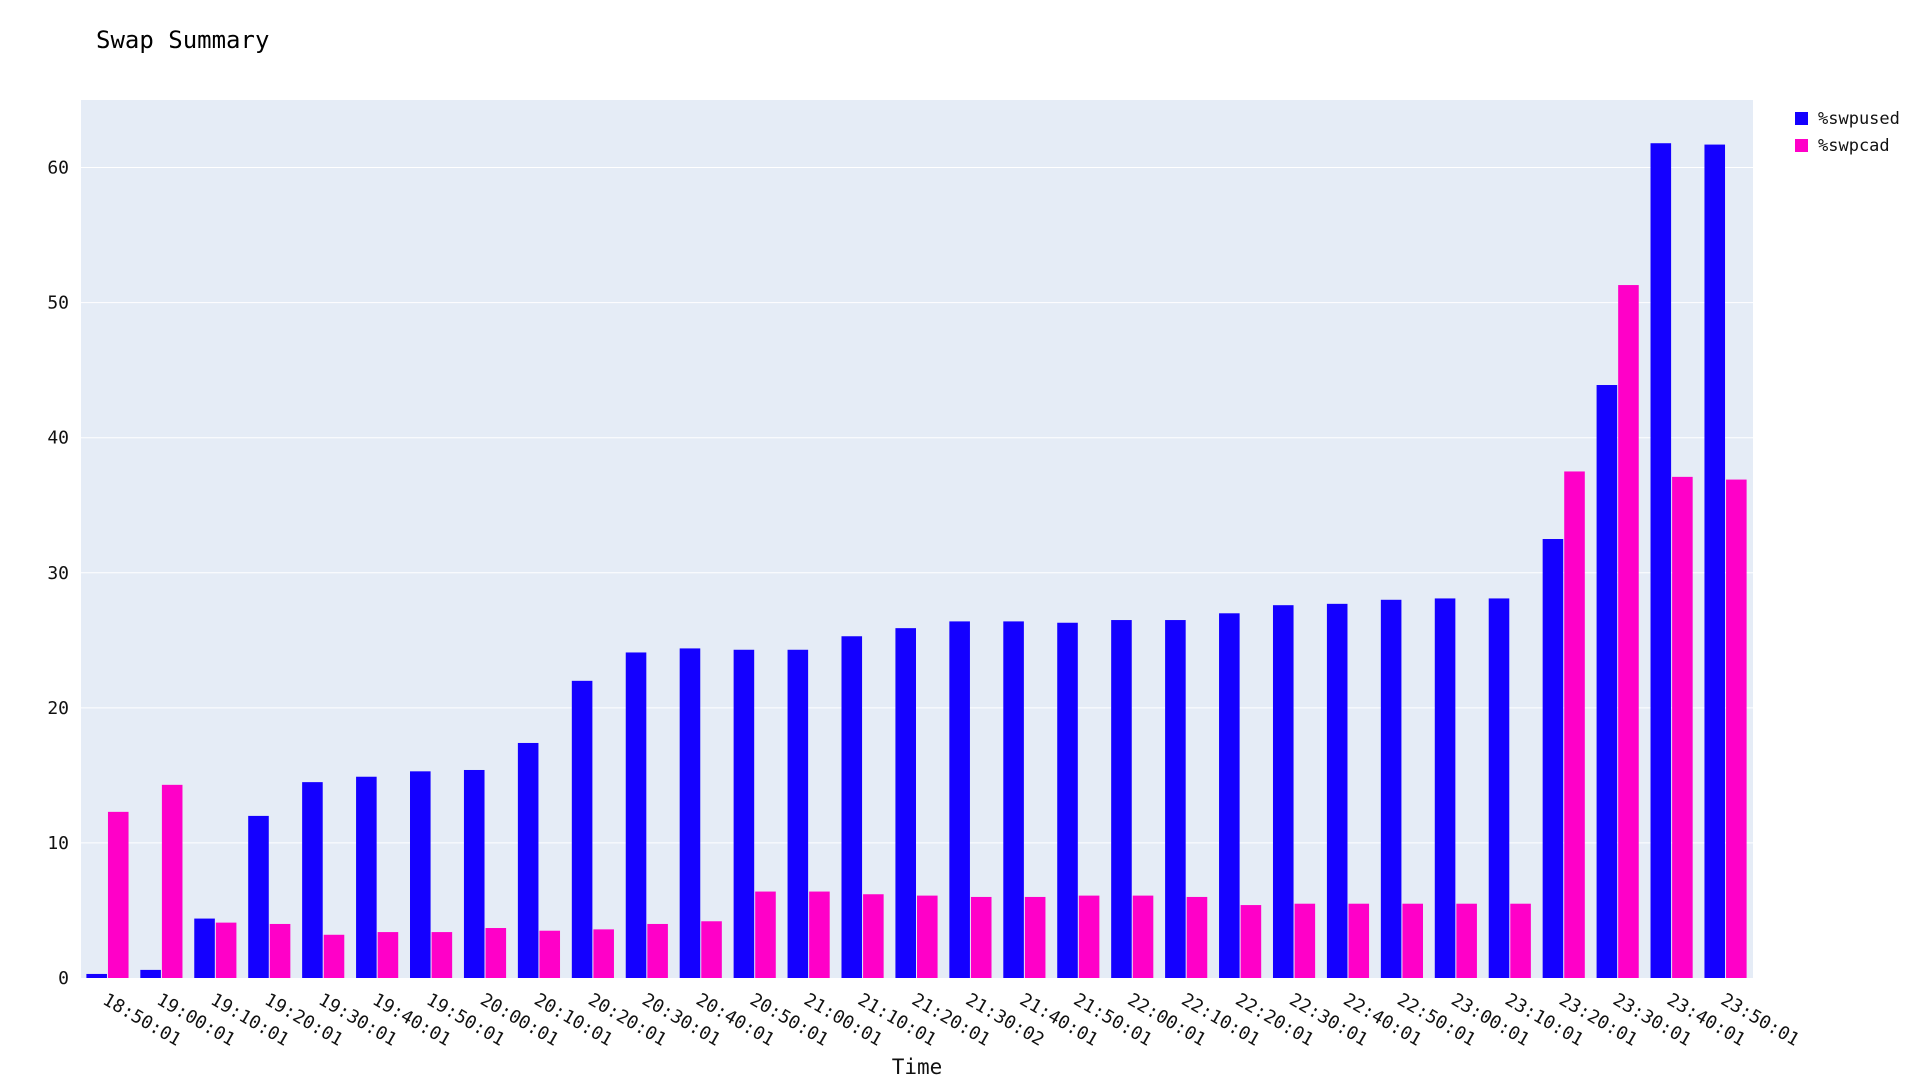 This screenshot has height=1080, width=1920. What do you see at coordinates (58, 303) in the screenshot?
I see `y-tick-label: 50` at bounding box center [58, 303].